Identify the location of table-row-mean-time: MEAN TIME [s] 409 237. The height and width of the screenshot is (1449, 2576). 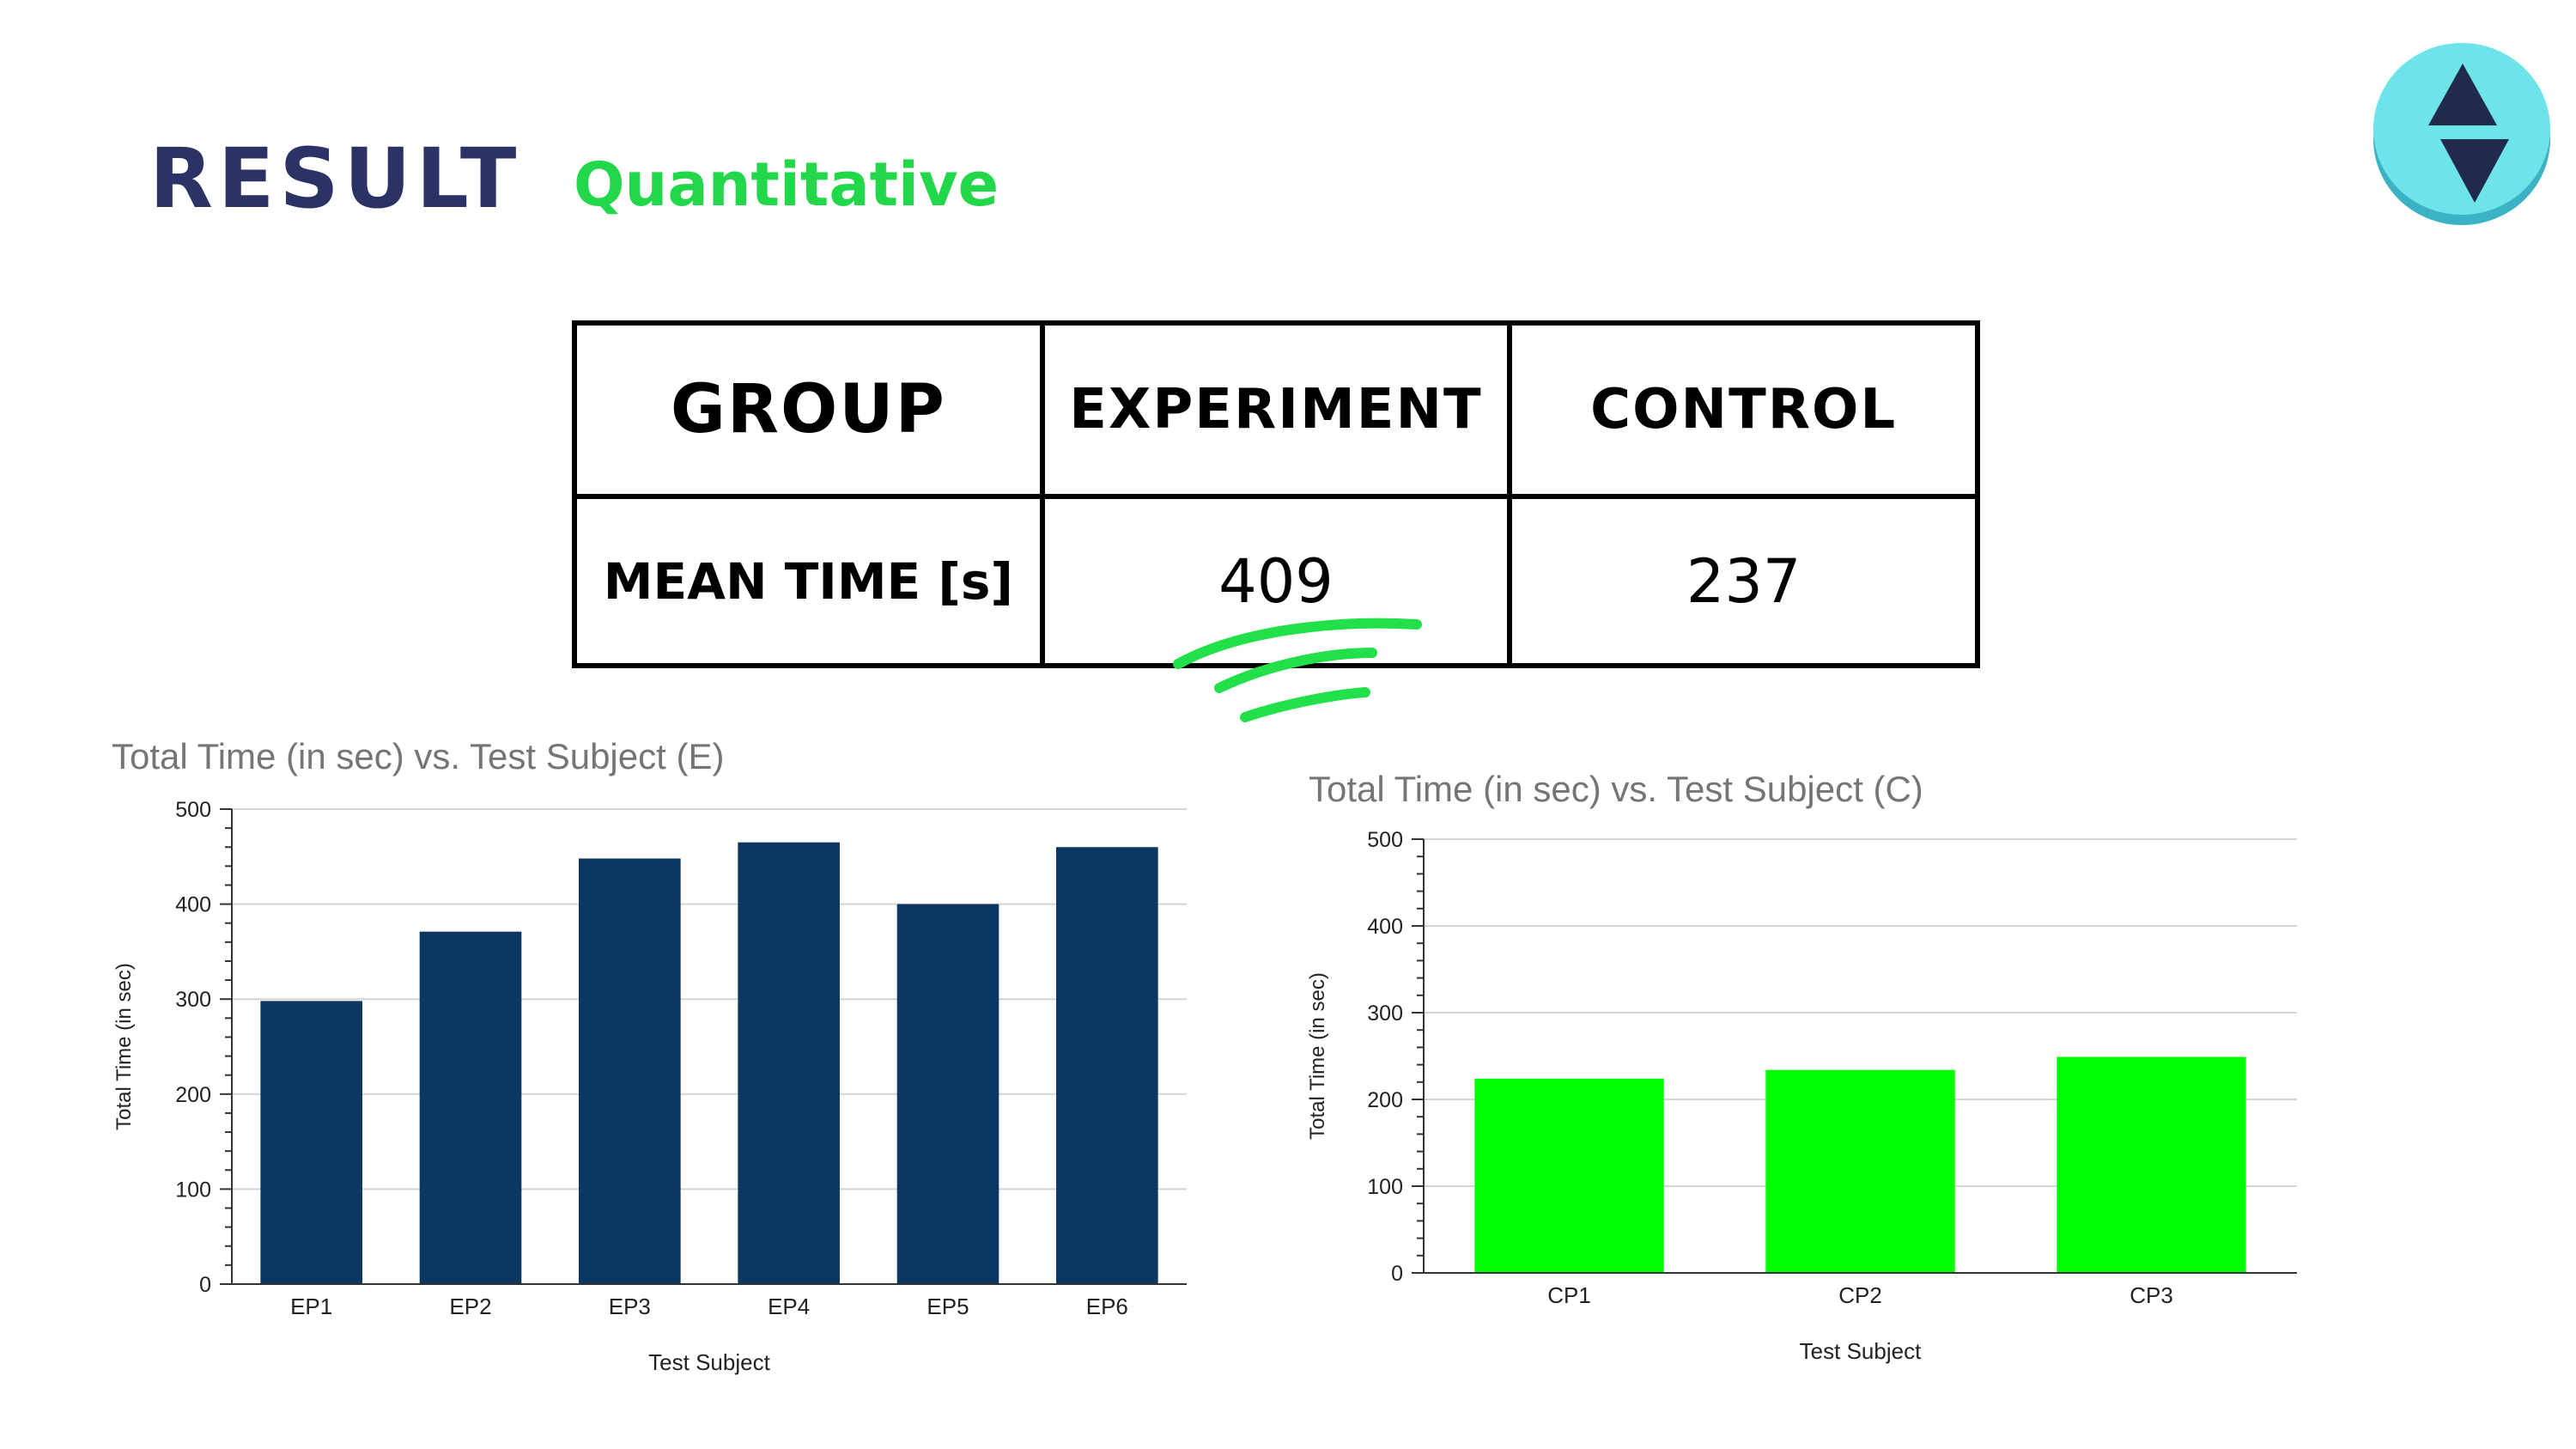
(1276, 581).